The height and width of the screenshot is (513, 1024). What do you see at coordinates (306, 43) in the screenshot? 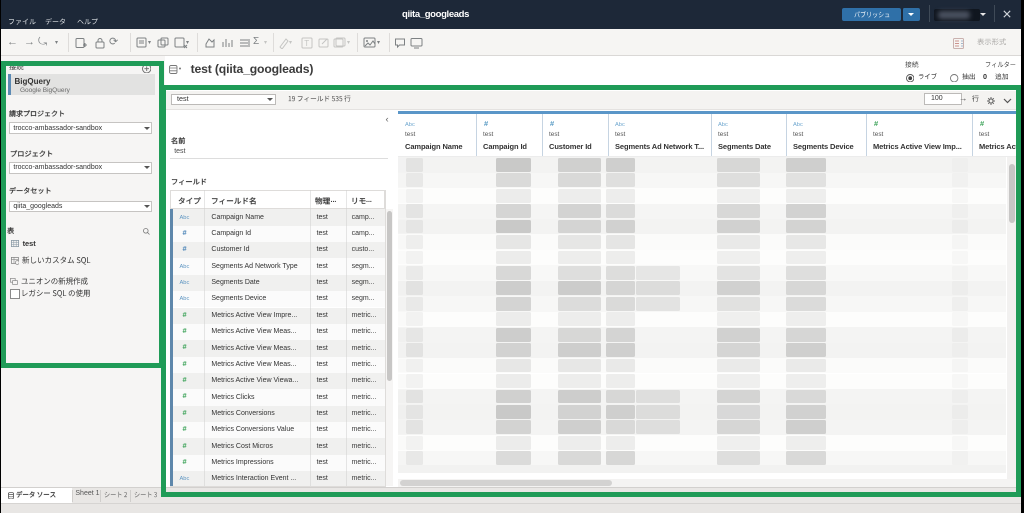
I see `svg-text: T` at bounding box center [306, 43].